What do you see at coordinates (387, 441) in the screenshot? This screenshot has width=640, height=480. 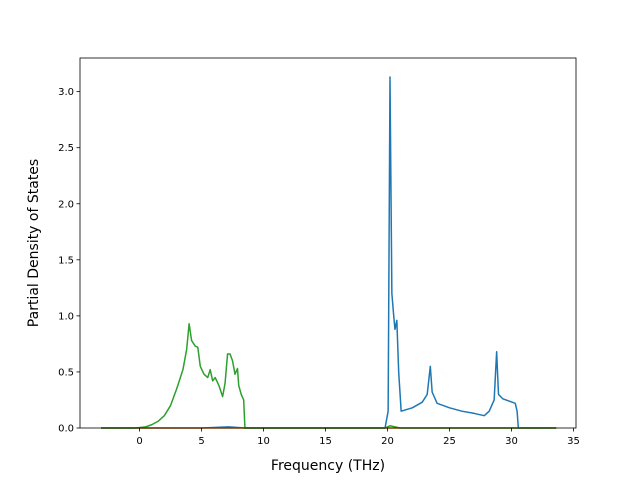 I see `x-tick-label: 20` at bounding box center [387, 441].